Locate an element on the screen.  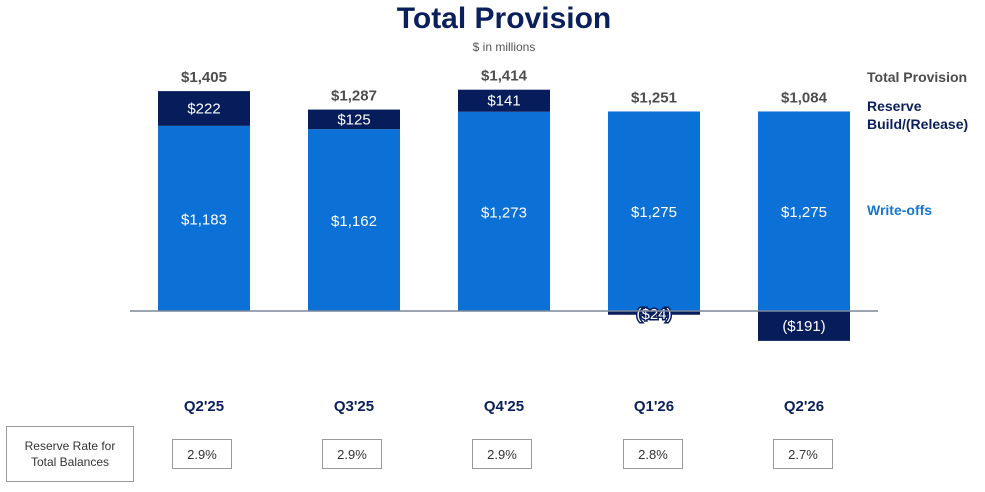
reserve-value-label: ($191) is located at coordinates (803, 326).